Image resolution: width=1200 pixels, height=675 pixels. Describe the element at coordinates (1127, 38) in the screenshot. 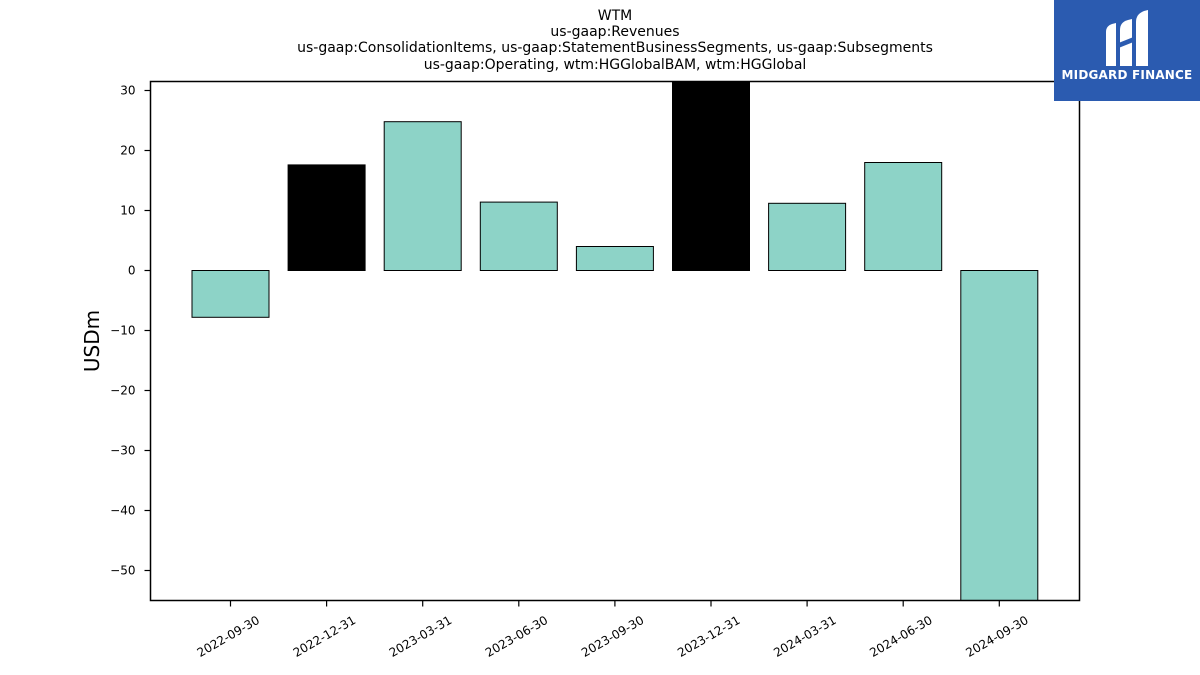

I see `midgard-logo-icon` at that location.